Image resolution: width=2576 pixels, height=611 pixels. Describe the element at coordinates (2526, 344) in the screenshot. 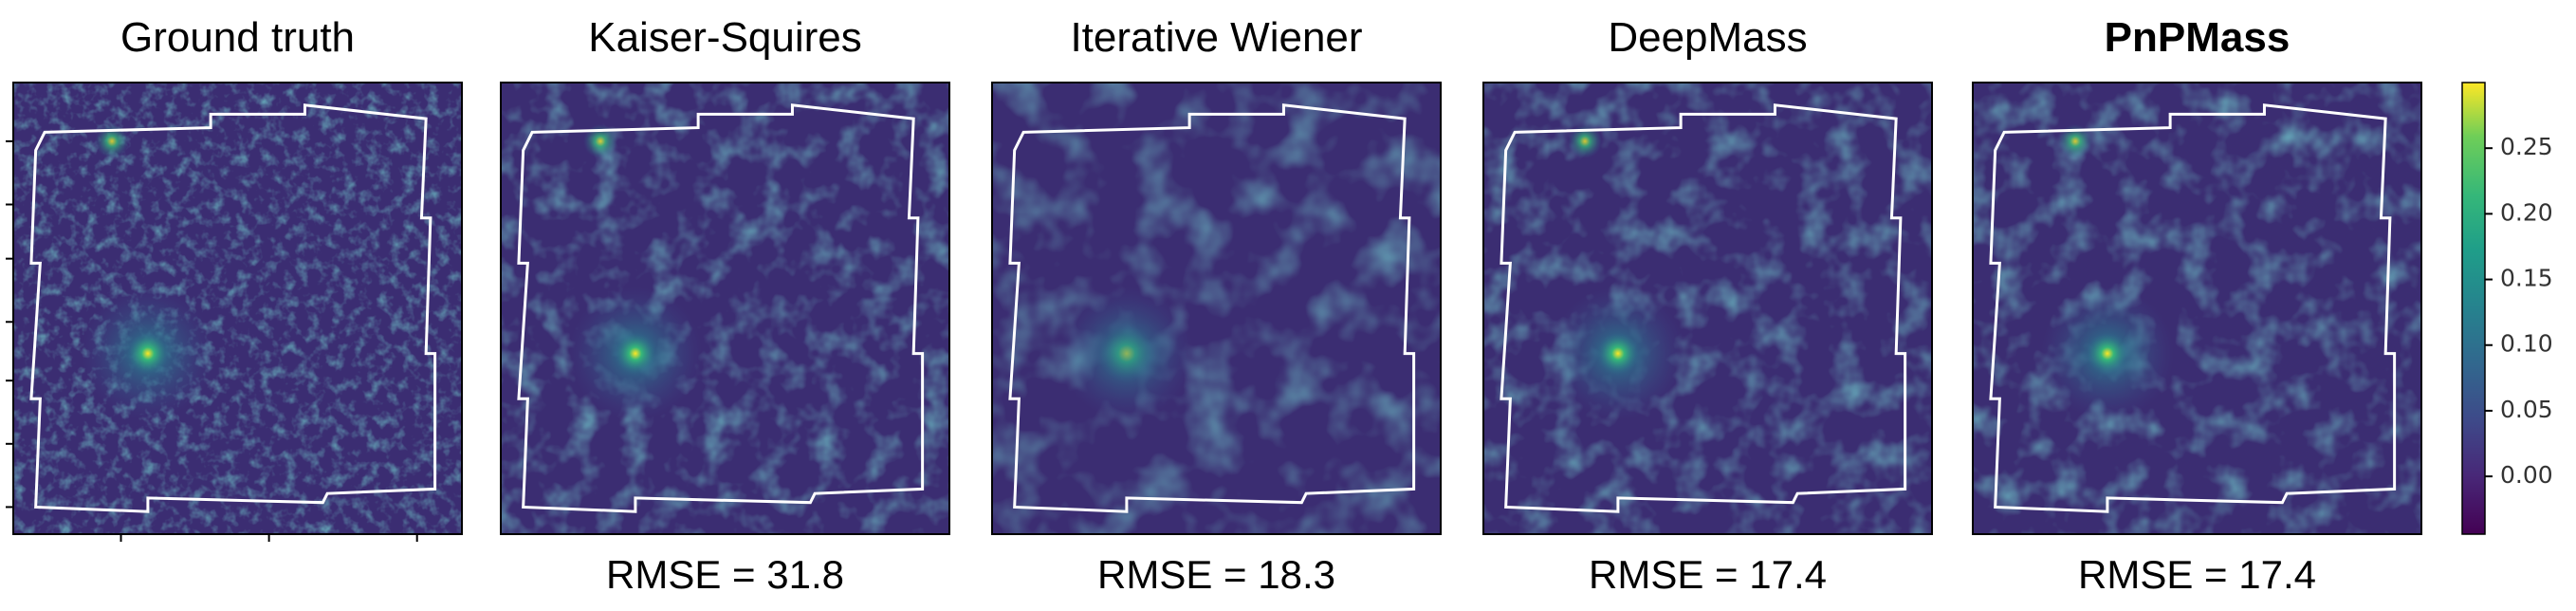

I see `colorbar-tick-label: 0.10` at that location.